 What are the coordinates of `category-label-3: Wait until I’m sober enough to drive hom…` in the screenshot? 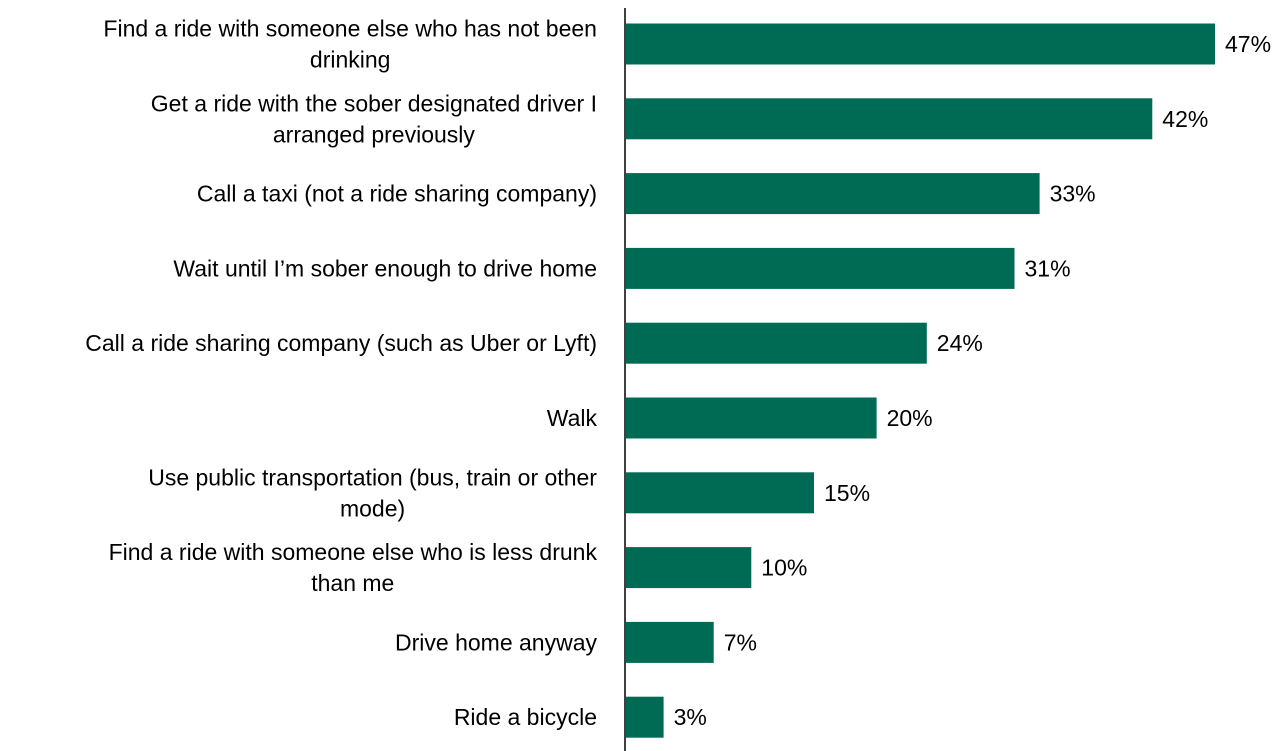 It's located at (385, 268).